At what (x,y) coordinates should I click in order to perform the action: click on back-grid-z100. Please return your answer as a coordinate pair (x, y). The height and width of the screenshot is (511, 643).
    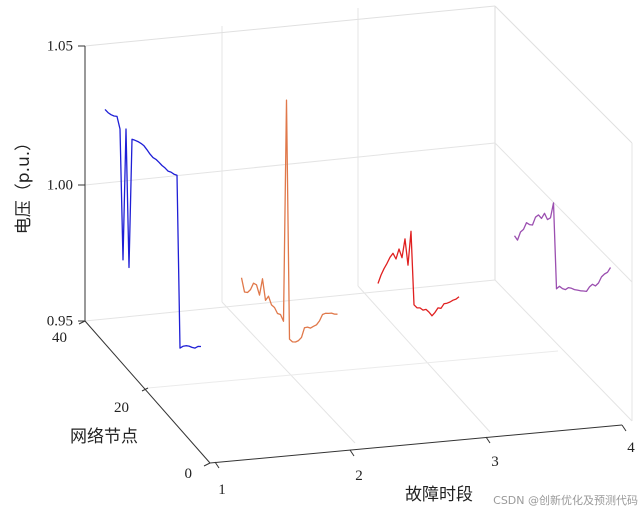
    Looking at the image, I should click on (290, 164).